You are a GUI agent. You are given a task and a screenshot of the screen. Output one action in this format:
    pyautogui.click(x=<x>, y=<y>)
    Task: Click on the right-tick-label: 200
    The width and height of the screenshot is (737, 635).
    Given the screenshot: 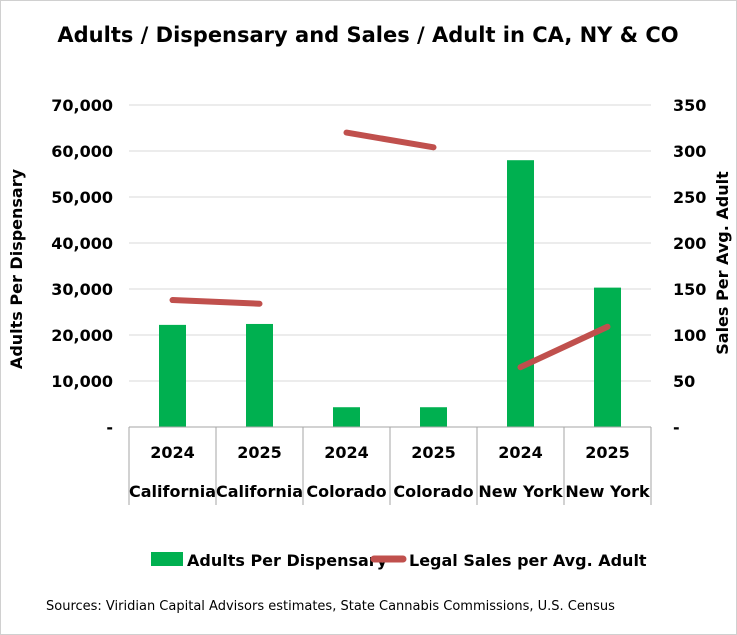 What is the action you would take?
    pyautogui.click(x=689, y=243)
    